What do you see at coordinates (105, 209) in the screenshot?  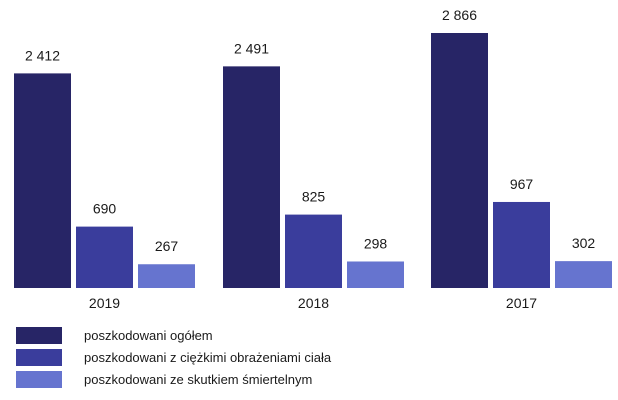 I see `data-label-2019-series-1: 690` at bounding box center [105, 209].